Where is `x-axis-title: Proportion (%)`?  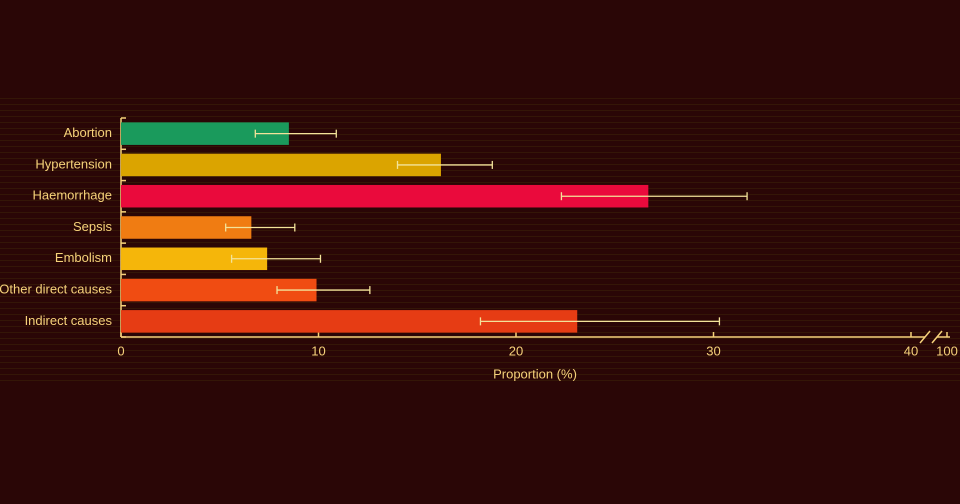
x-axis-title: Proportion (%) is located at coordinates (535, 373).